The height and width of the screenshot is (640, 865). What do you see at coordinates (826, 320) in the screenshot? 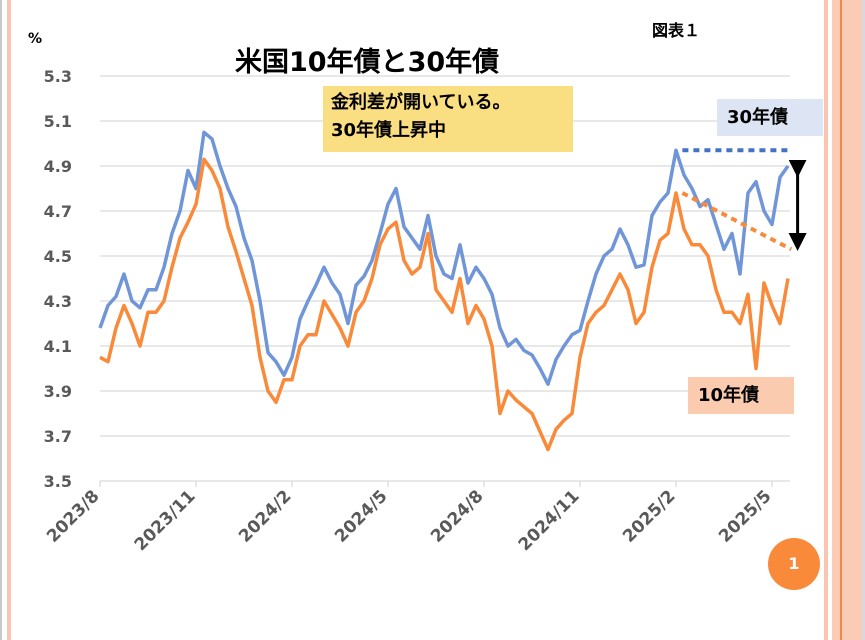
I see `right-border-stripe` at bounding box center [826, 320].